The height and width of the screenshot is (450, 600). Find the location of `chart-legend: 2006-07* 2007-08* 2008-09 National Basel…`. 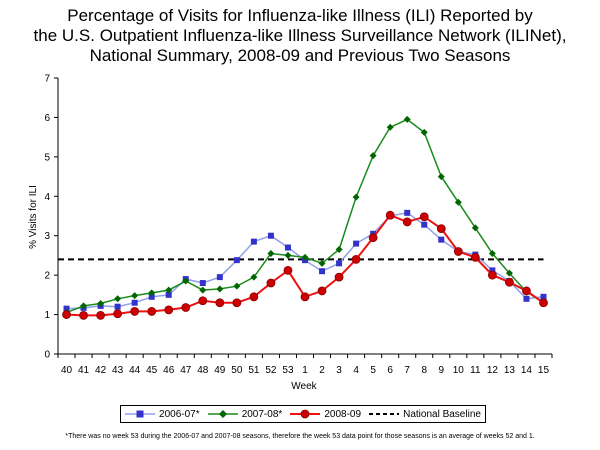

chart-legend: 2006-07* 2007-08* 2008-09 National Basel… is located at coordinates (303, 414).